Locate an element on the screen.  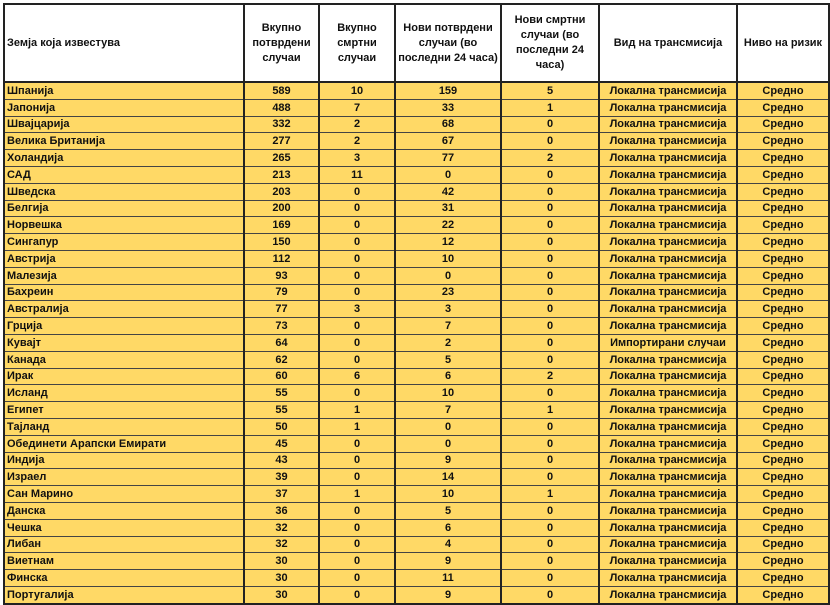
table-row: Исланд 55 0 10 0 Локална трансмисија Средно is located at coordinates (416, 393).